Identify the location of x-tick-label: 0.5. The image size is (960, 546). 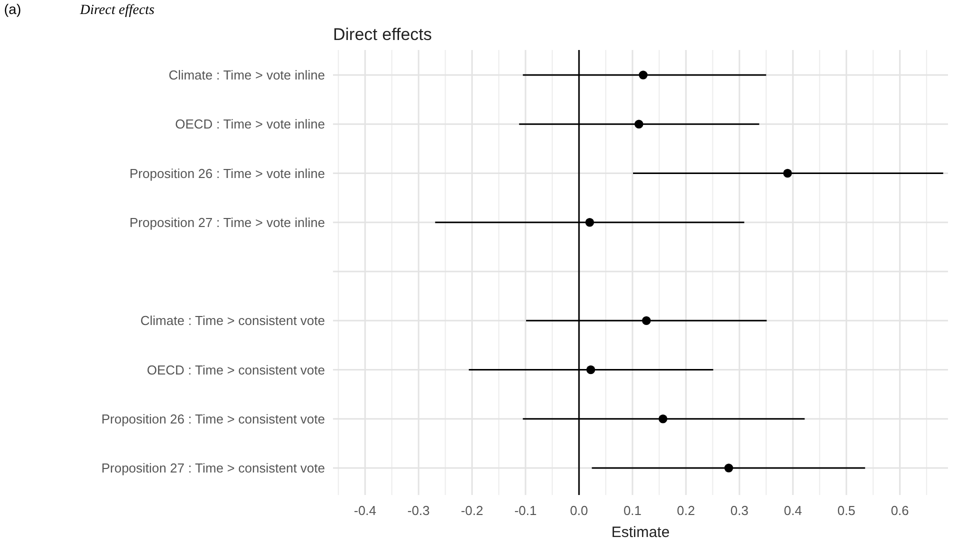
(846, 510).